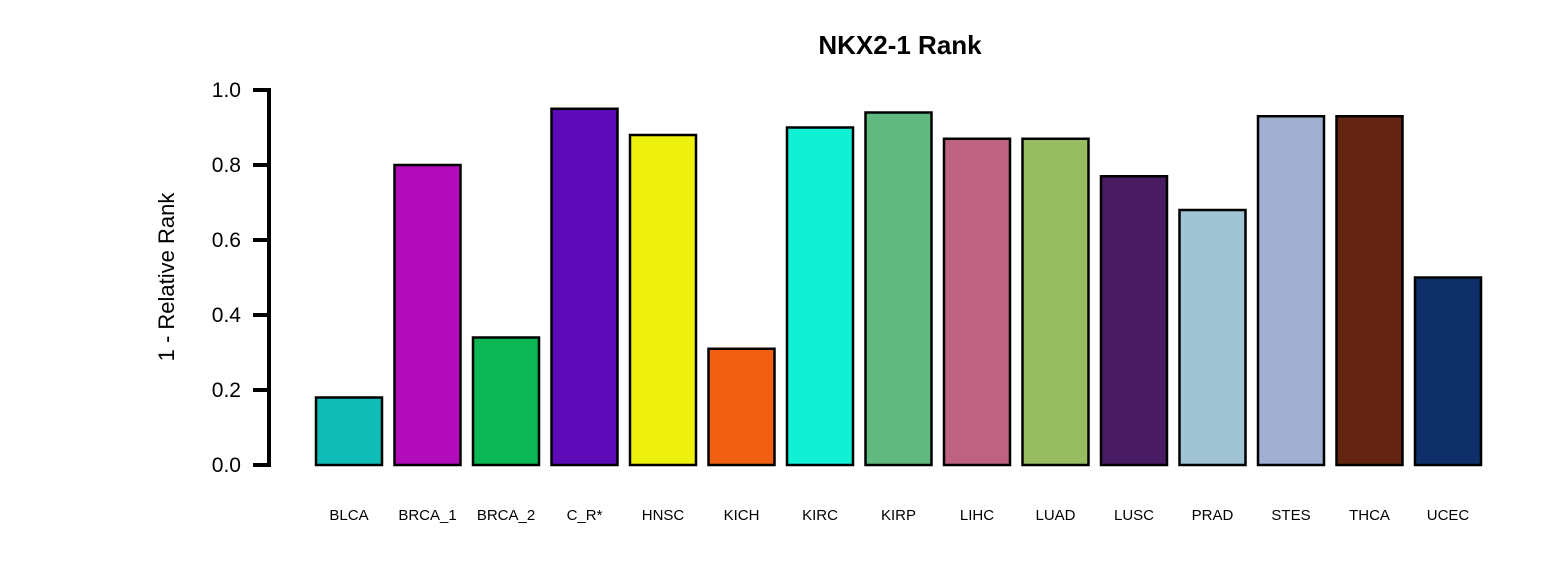  Describe the element at coordinates (348, 515) in the screenshot. I see `x-tick-label: BLCA` at that location.